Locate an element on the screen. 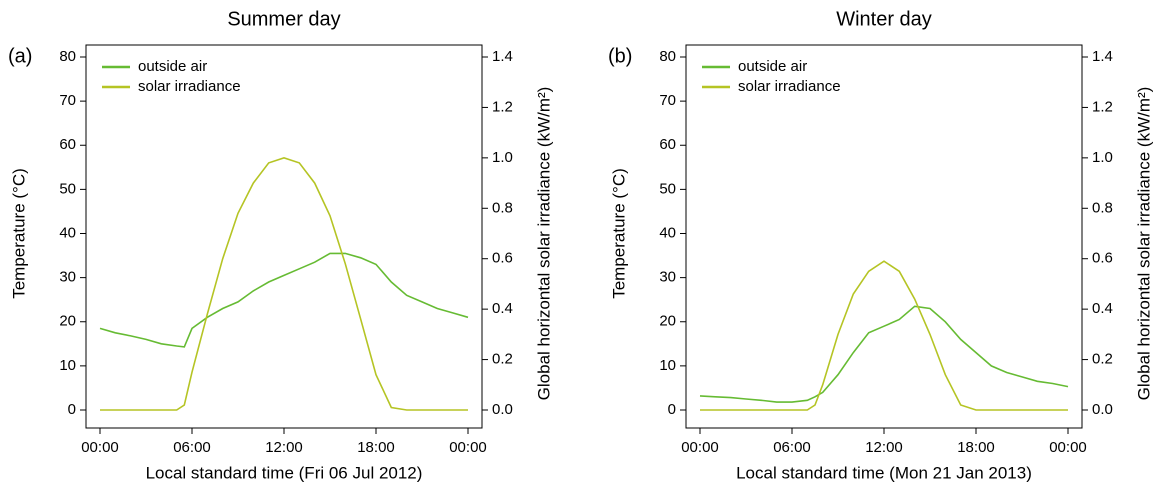 The image size is (1161, 497). x-axis-label: Local standard time (Mon 21 Jan 2013) is located at coordinates (884, 472).